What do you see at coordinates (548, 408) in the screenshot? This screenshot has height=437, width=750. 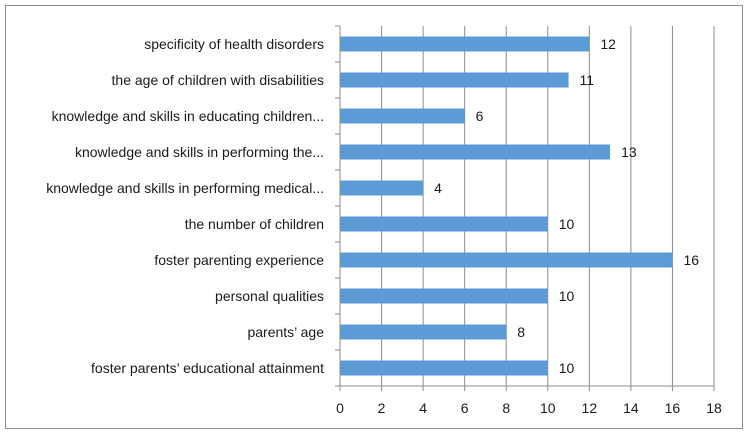 I see `x-tick-label-10: 10` at bounding box center [548, 408].